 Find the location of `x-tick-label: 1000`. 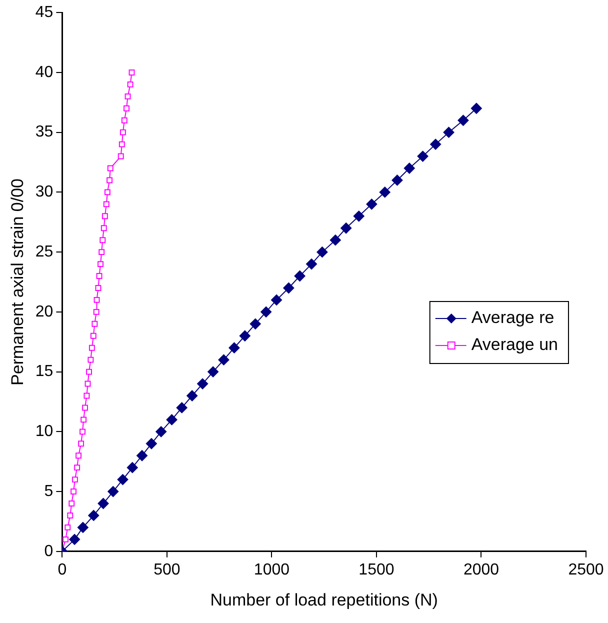

x-tick-label: 1000 is located at coordinates (272, 569).